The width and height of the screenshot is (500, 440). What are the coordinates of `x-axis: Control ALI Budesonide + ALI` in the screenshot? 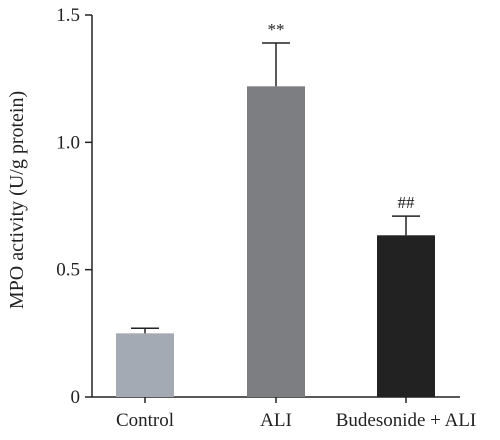 It's located at (284, 413).